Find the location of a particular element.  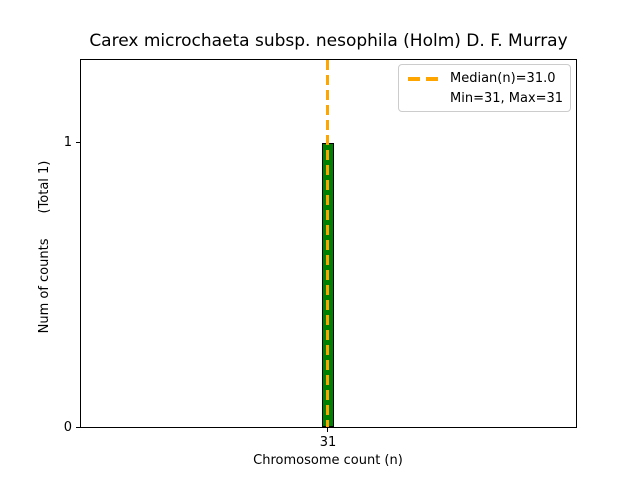

median-dashed-line is located at coordinates (327, 243).